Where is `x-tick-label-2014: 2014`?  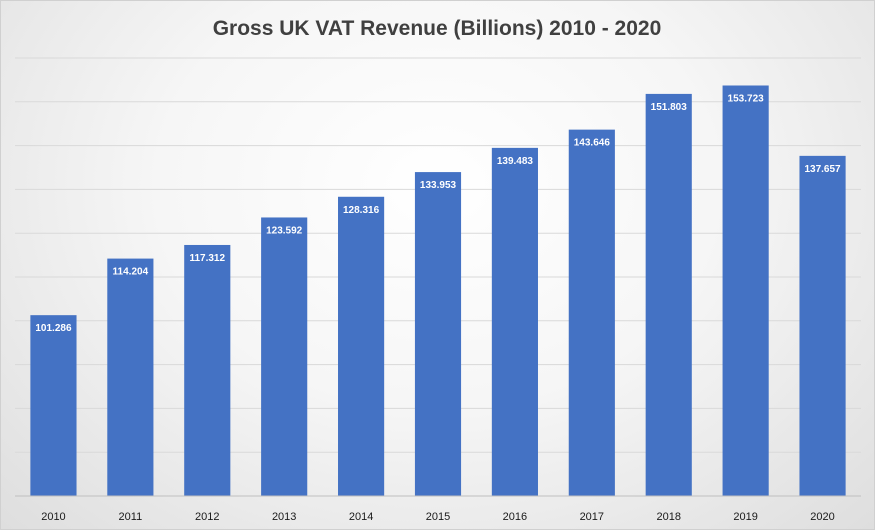
x-tick-label-2014: 2014 is located at coordinates (361, 517).